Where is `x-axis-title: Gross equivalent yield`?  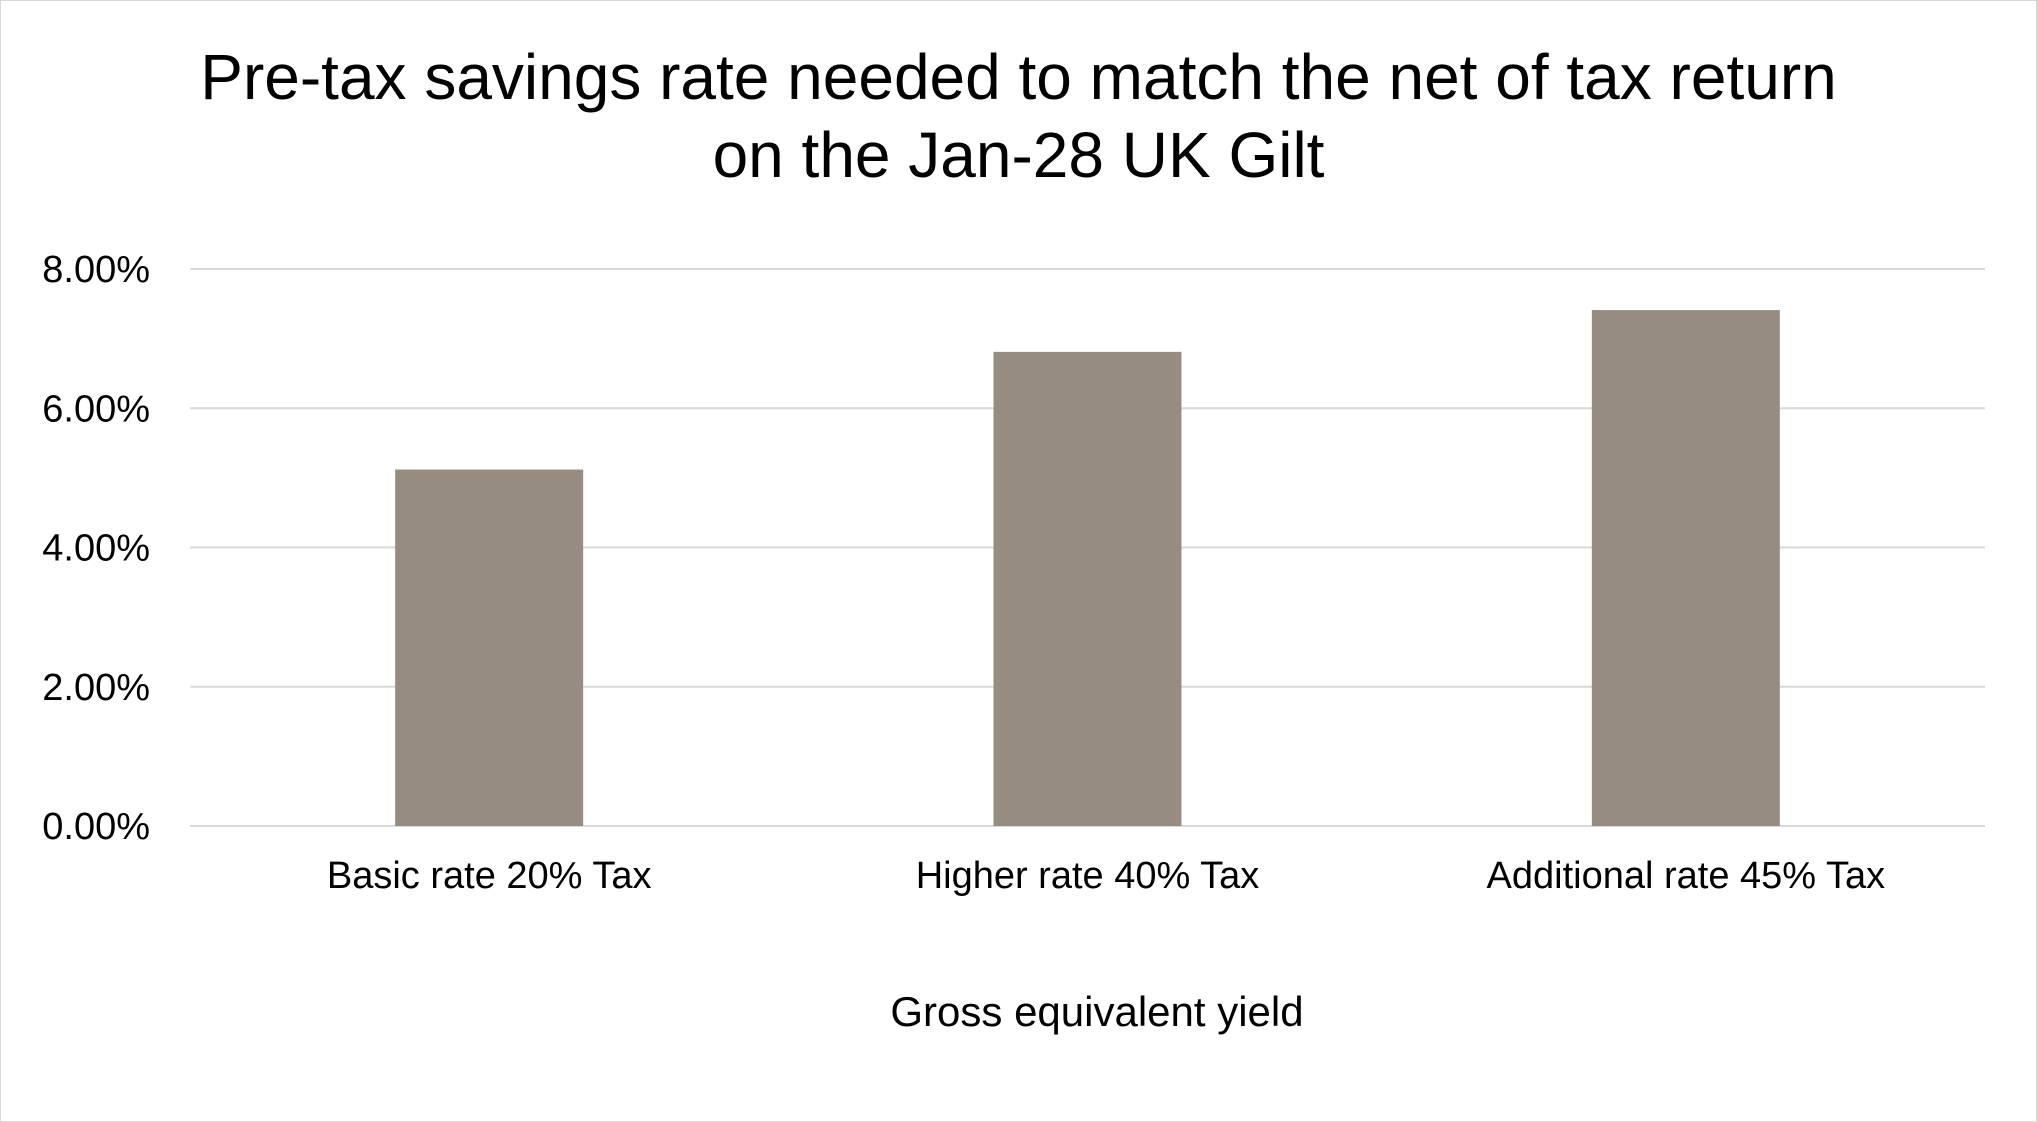
x-axis-title: Gross equivalent yield is located at coordinates (1096, 1011).